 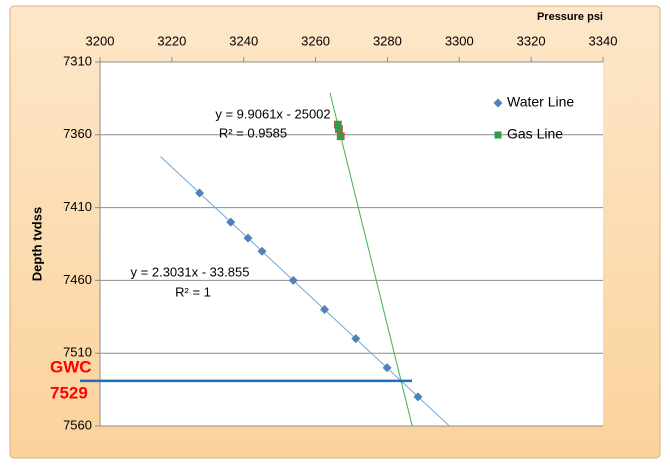 I want to click on trendline-equation: y = 9.9061x - 25002, so click(x=272, y=113).